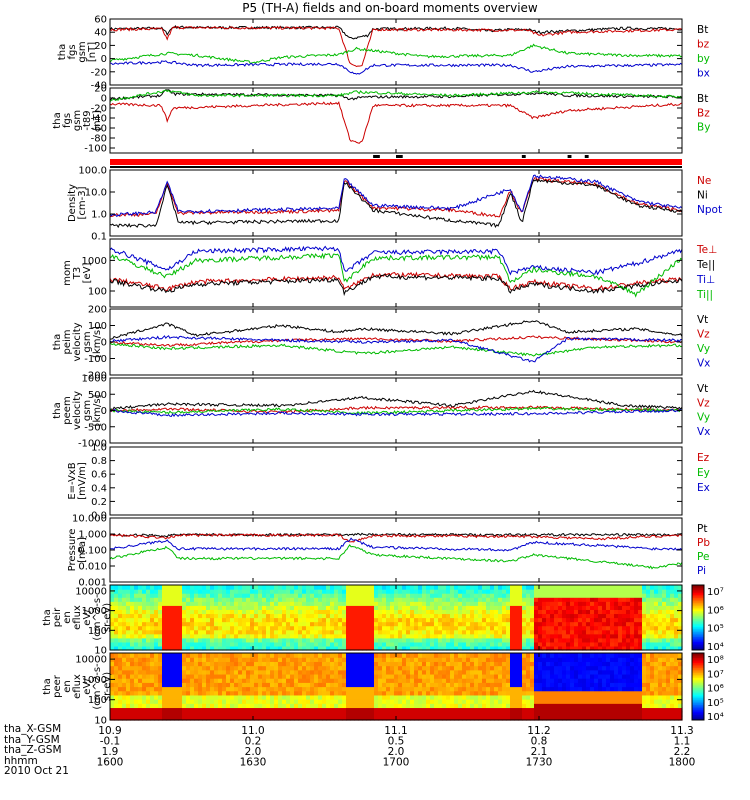 The height and width of the screenshot is (800, 750). I want to click on y-tick-label: 1.0, so click(99, 215).